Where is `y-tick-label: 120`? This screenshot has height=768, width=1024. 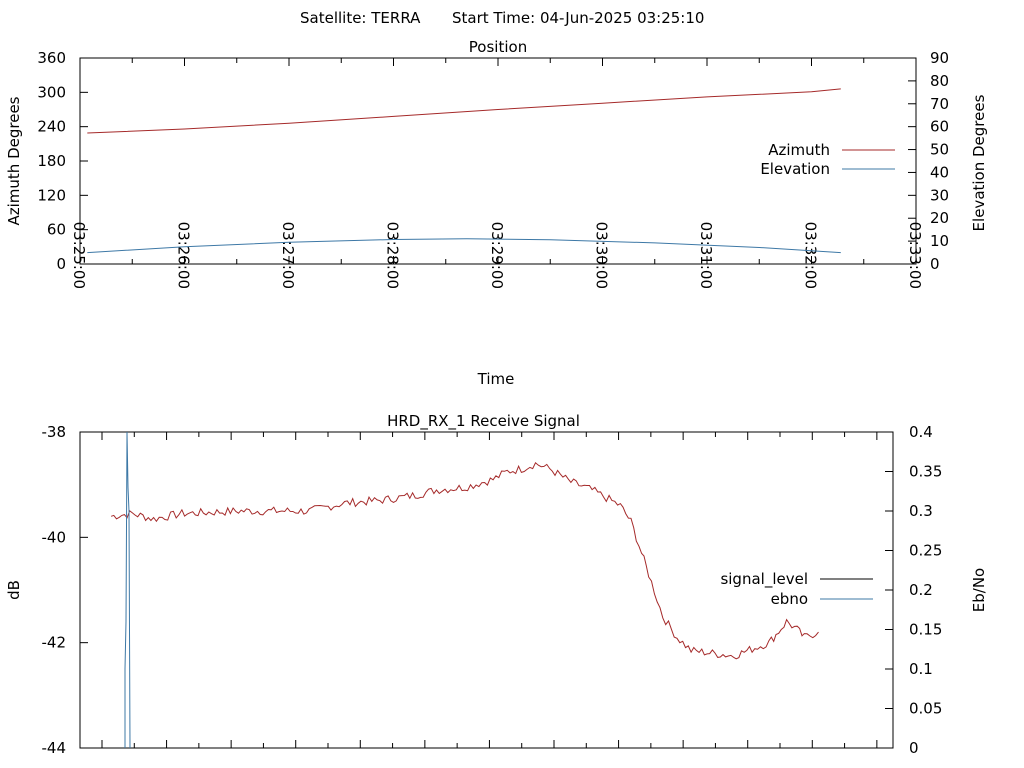
y-tick-label: 120 is located at coordinates (51, 195).